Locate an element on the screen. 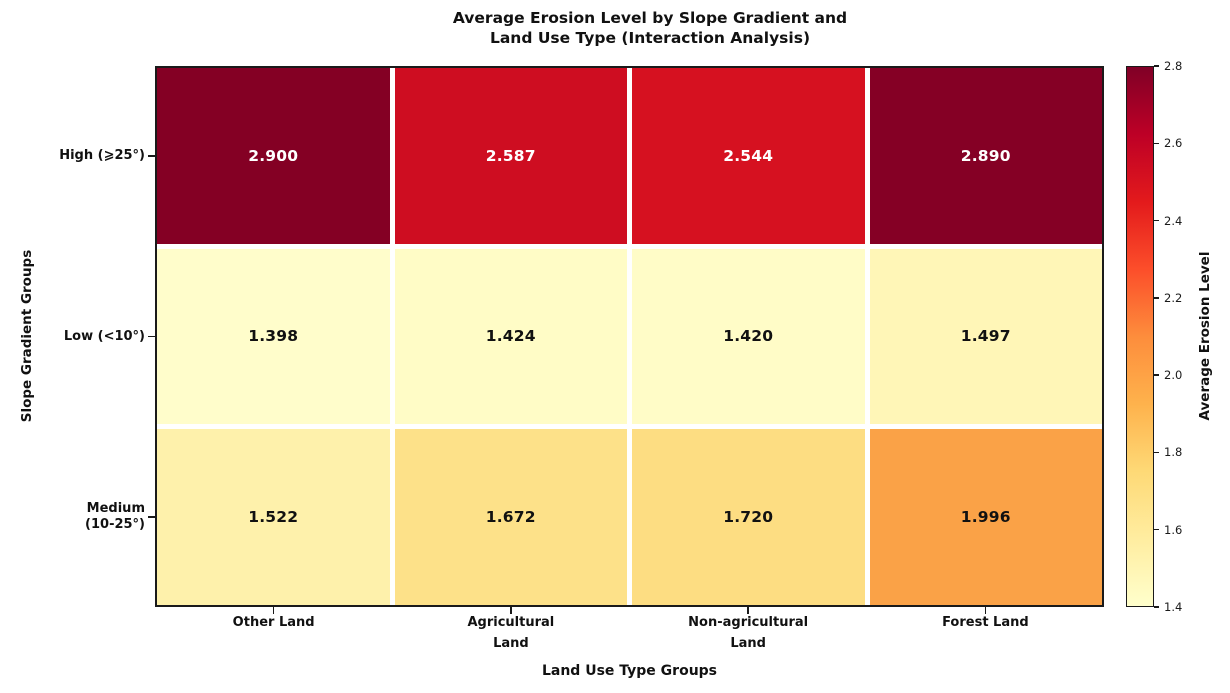  heatmap-cell: 1.720 is located at coordinates (748, 517).